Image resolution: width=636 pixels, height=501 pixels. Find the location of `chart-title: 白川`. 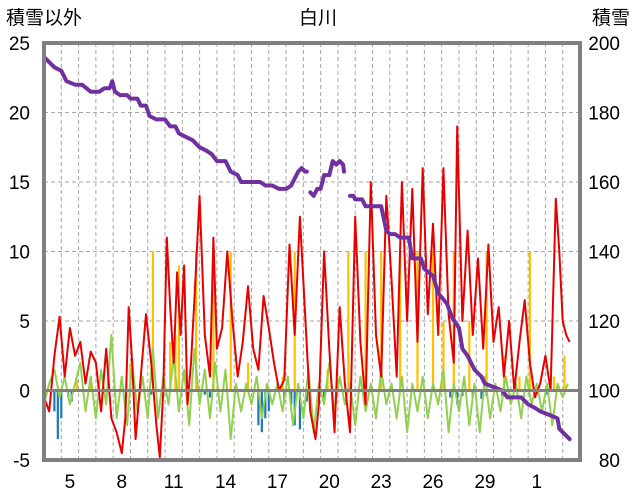

chart-title: 白川 is located at coordinates (318, 18).